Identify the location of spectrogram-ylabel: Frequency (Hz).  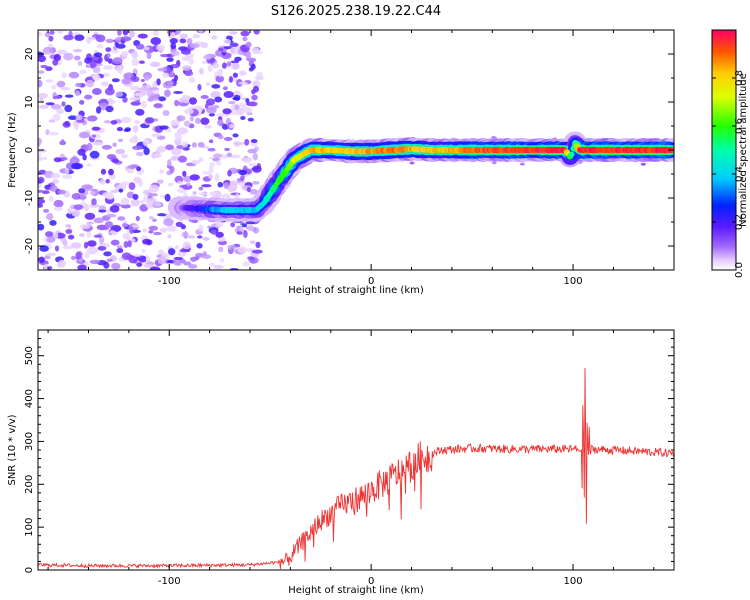
(12, 150).